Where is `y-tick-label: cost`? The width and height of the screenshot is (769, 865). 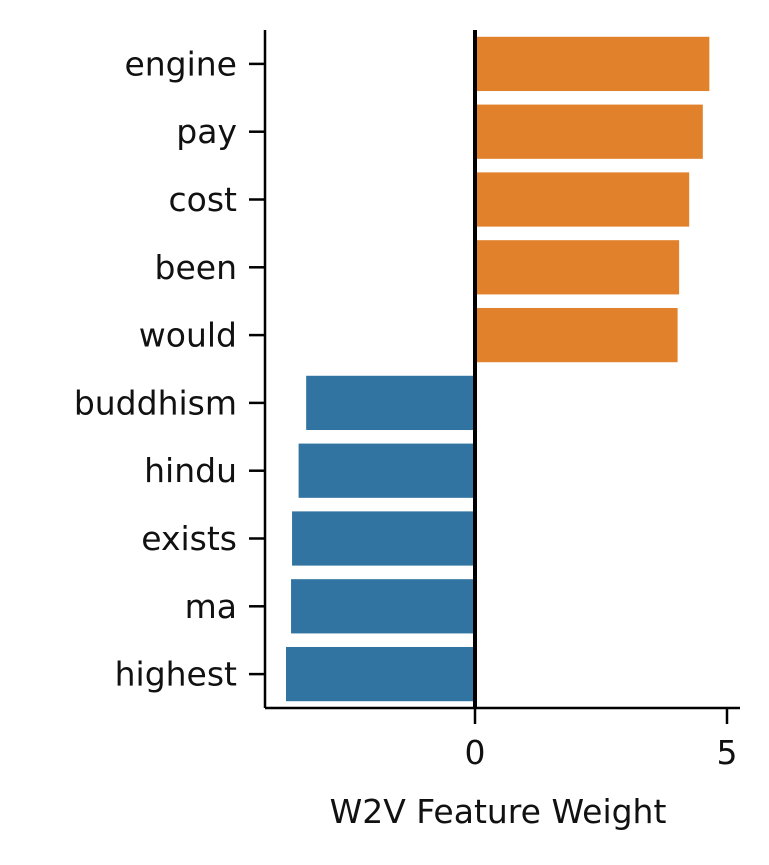
y-tick-label: cost is located at coordinates (203, 199).